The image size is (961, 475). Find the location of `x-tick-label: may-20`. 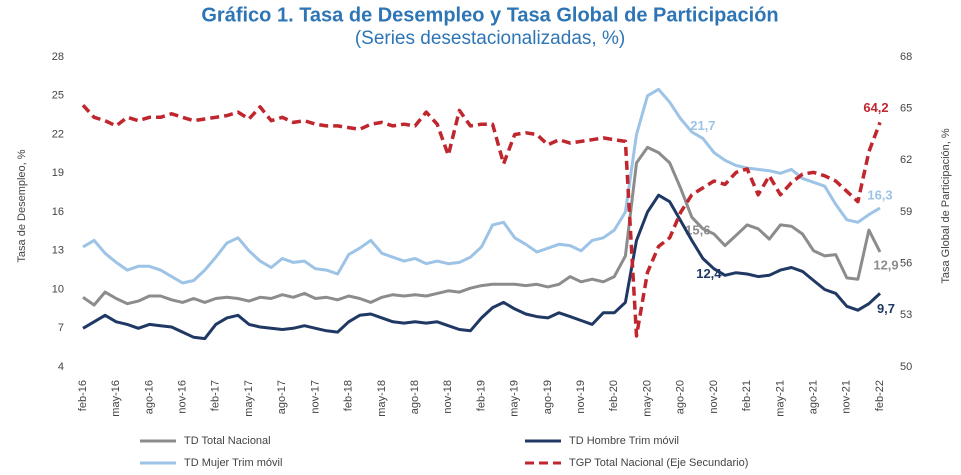

x-tick-label: may-20 is located at coordinates (647, 398).